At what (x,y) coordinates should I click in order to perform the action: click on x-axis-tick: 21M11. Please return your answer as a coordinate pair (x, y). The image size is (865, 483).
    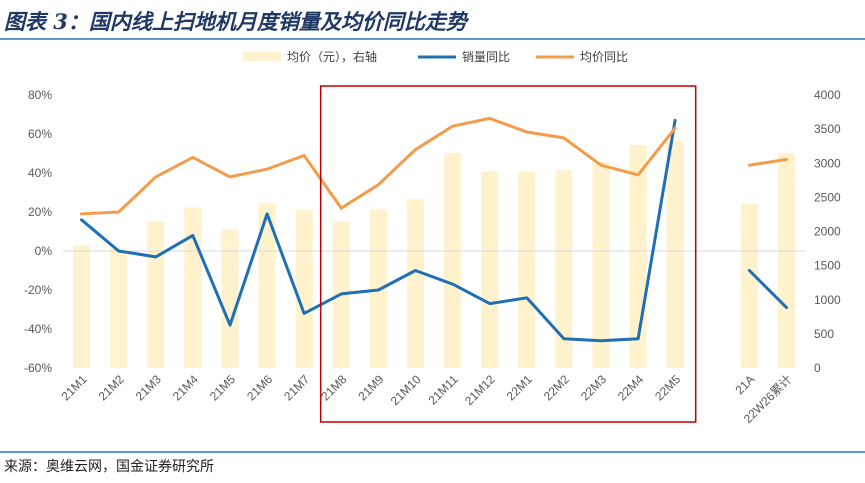
    Looking at the image, I should click on (442, 389).